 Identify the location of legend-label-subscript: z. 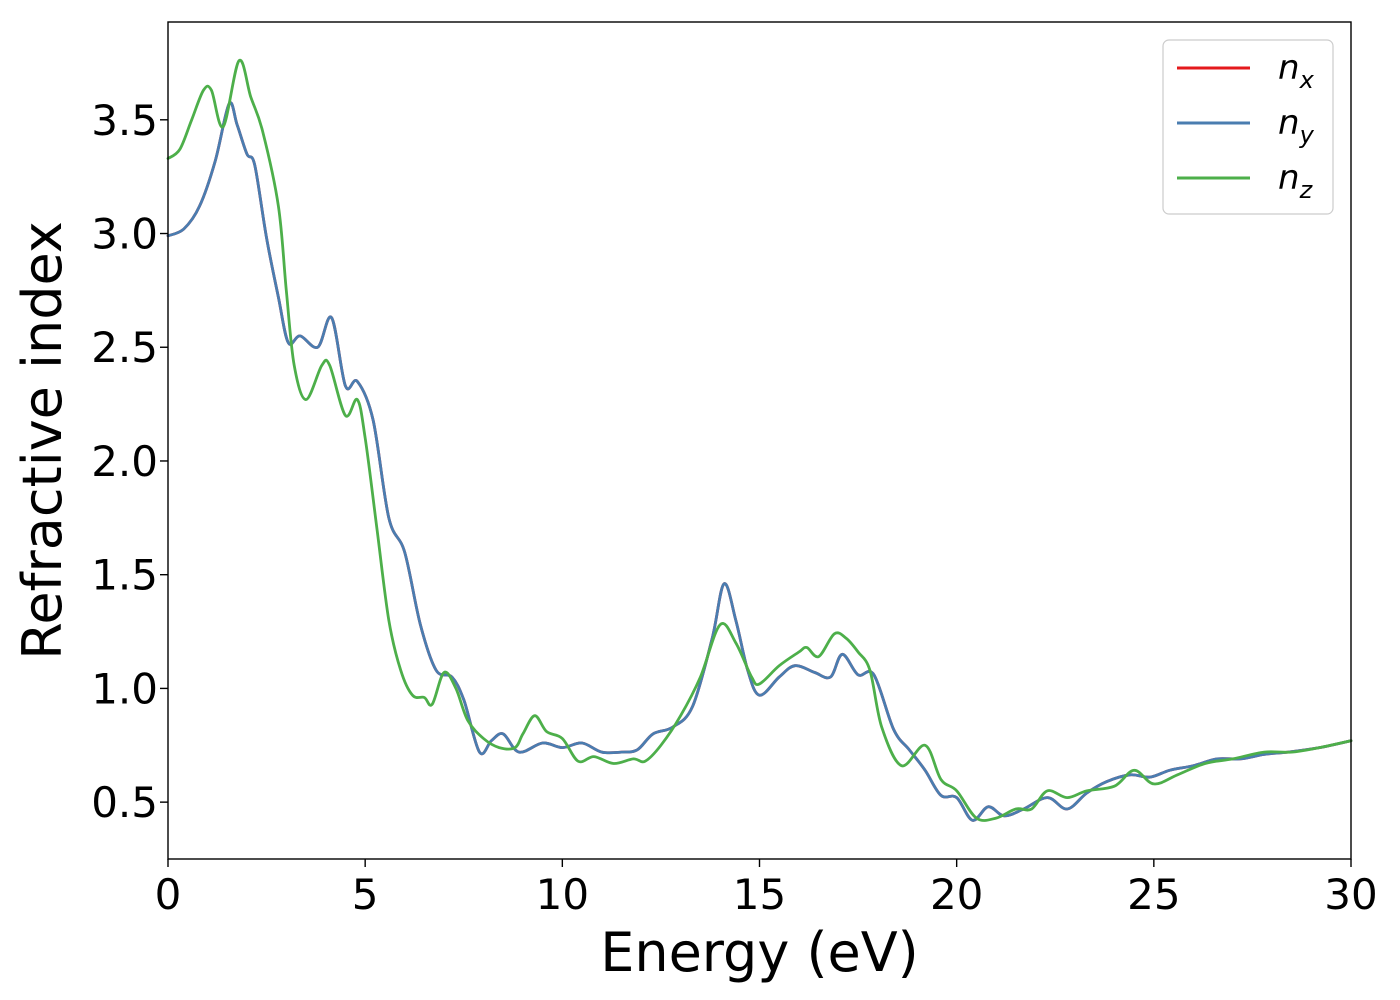
(1306, 190).